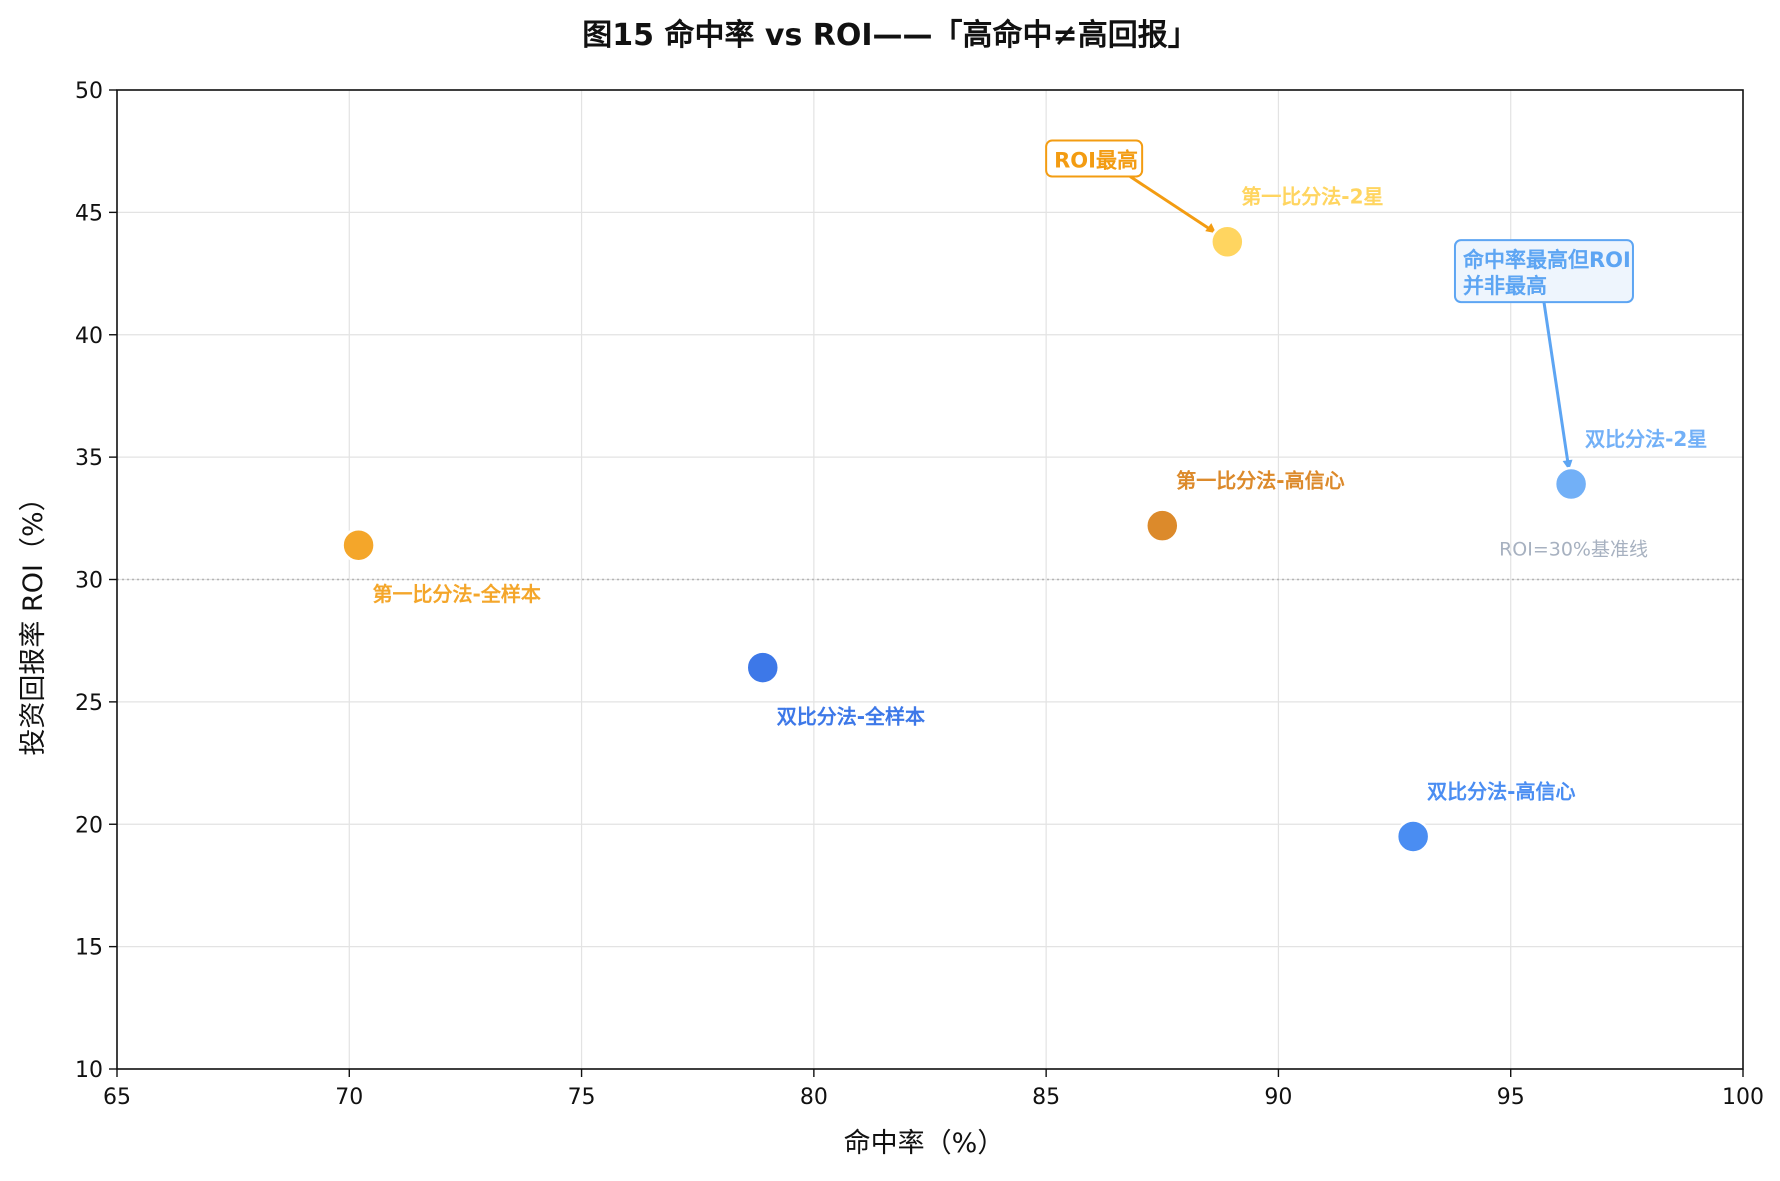 Image resolution: width=1780 pixels, height=1181 pixels. Describe the element at coordinates (851, 717) in the screenshot. I see `point-label: 双比分法-全样本` at that location.